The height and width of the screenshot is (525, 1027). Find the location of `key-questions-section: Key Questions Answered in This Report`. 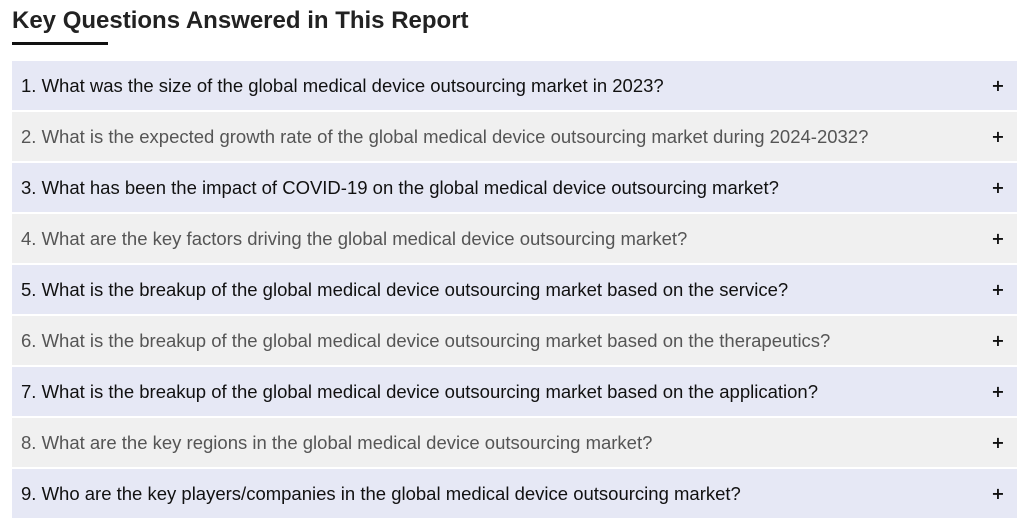

key-questions-section: Key Questions Answered in This Report is located at coordinates (514, 22).